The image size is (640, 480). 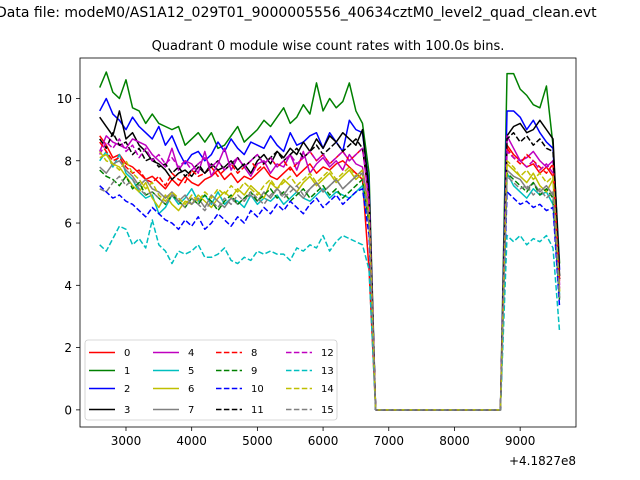 I want to click on legend-label-1: 1, so click(x=127, y=371).